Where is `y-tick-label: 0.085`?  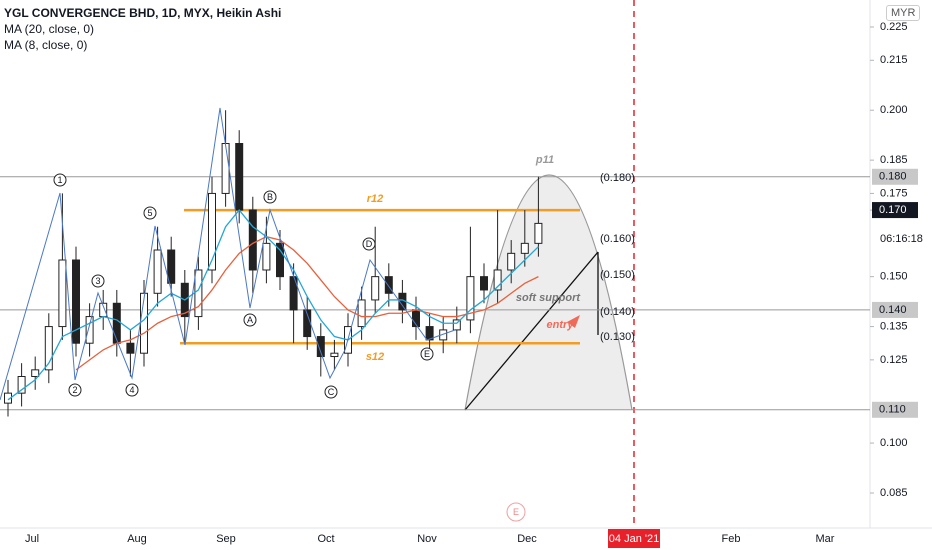
y-tick-label: 0.085 is located at coordinates (894, 493).